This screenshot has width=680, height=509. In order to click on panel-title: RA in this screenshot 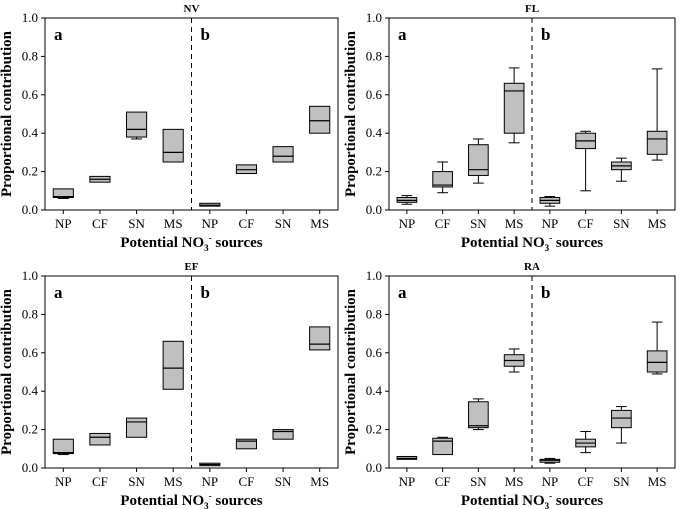, I will do `click(532, 267)`.